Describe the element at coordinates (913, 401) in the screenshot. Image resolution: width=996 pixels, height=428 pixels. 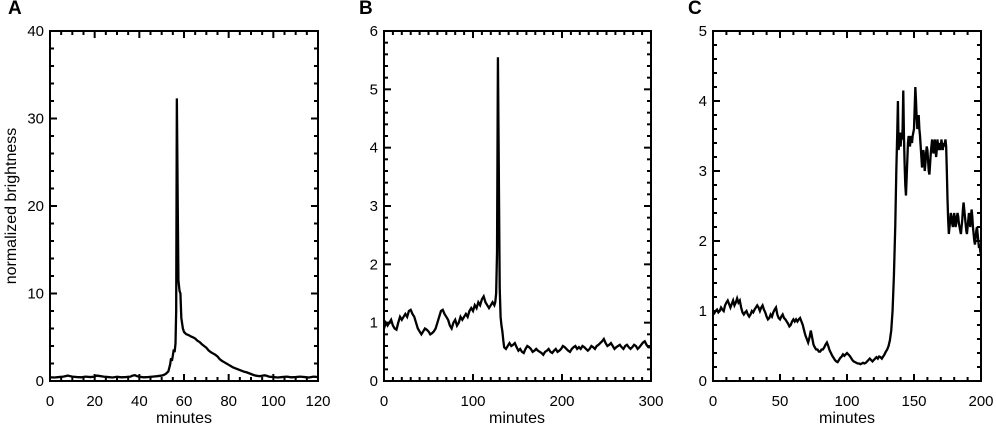
I see `x-tick-label: 150` at that location.